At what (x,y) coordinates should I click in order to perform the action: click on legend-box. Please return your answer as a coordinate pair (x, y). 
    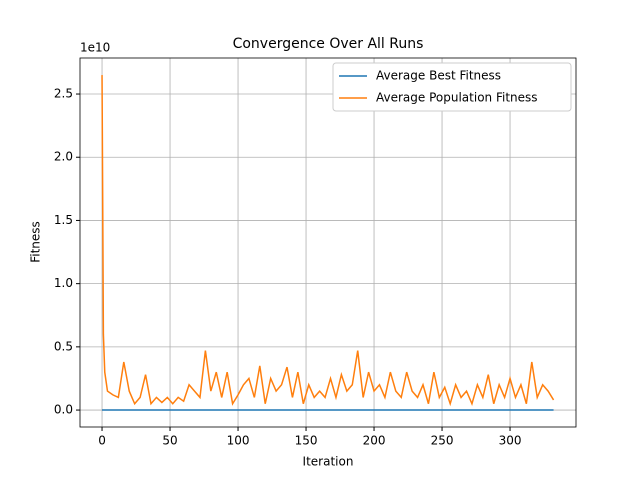
    Looking at the image, I should click on (452, 87).